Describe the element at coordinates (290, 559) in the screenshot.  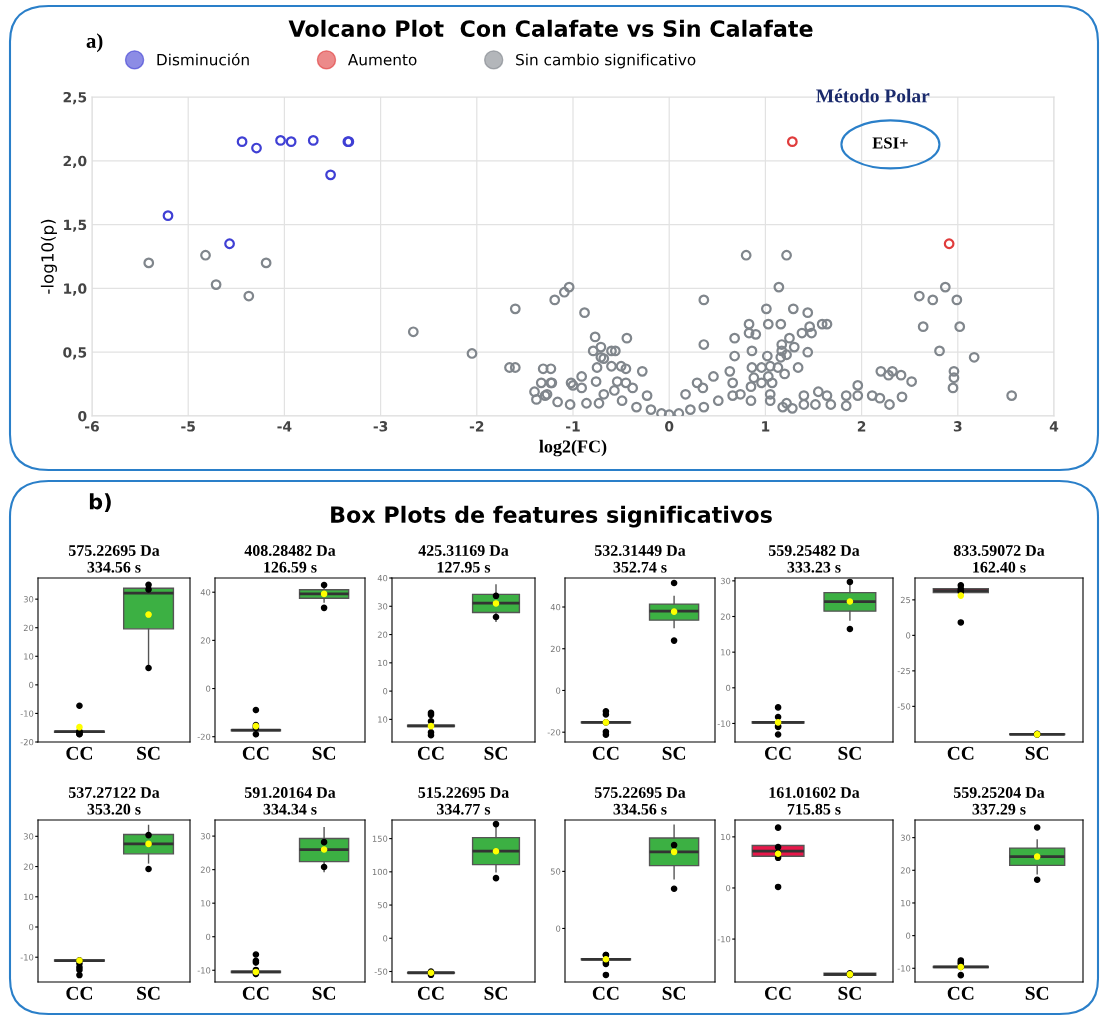
I see `chart-title: 408.28482 Da 126.59 s` at that location.